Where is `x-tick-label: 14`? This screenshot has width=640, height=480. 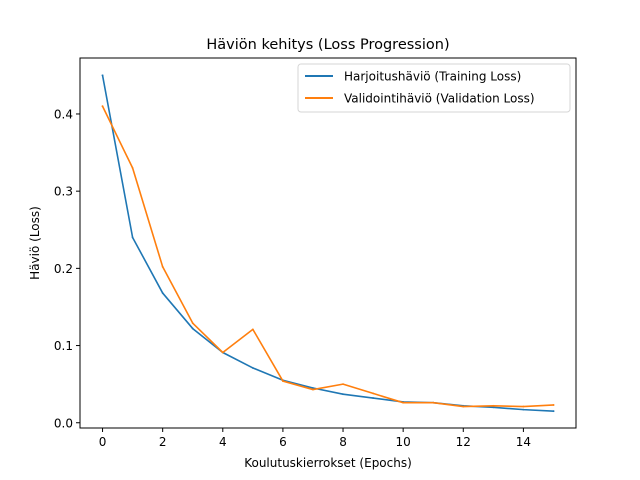
x-tick-label: 14 is located at coordinates (523, 442).